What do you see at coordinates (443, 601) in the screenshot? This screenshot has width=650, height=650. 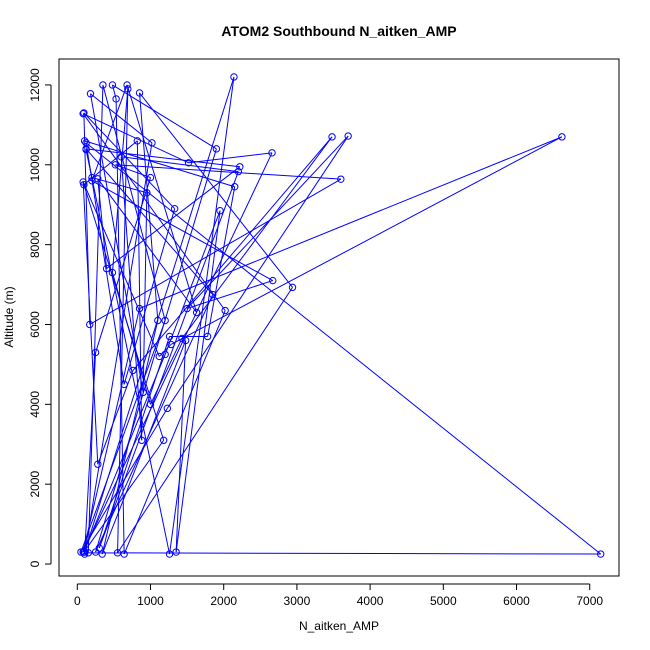 I see `x-tick-label: 5000` at bounding box center [443, 601].